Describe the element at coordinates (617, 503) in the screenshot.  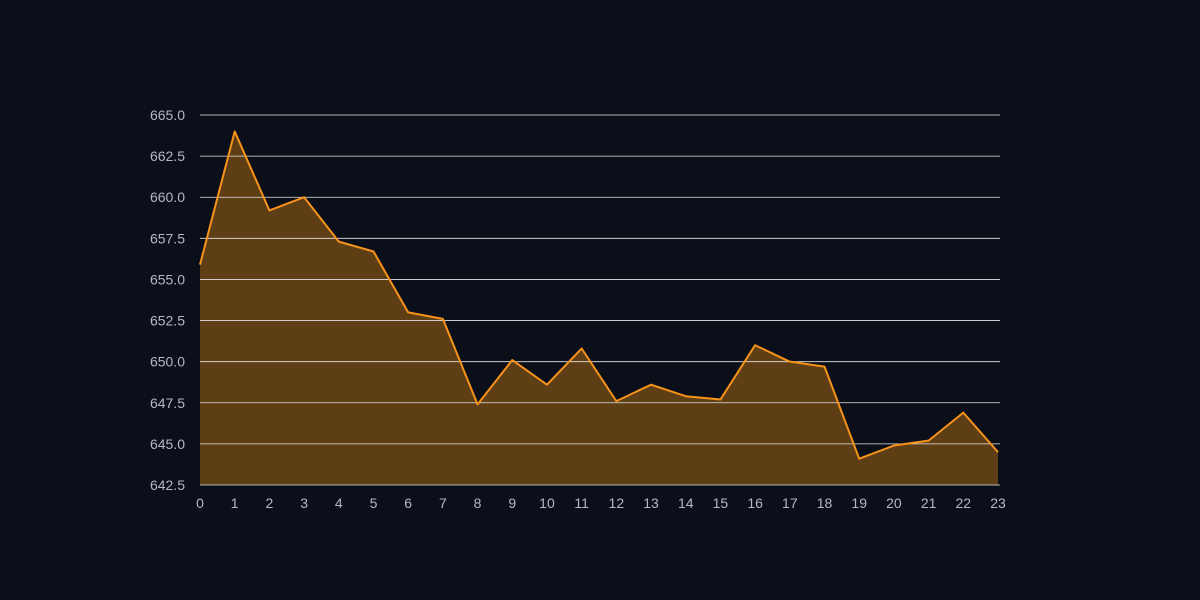
I see `x-tick-label: 12` at that location.